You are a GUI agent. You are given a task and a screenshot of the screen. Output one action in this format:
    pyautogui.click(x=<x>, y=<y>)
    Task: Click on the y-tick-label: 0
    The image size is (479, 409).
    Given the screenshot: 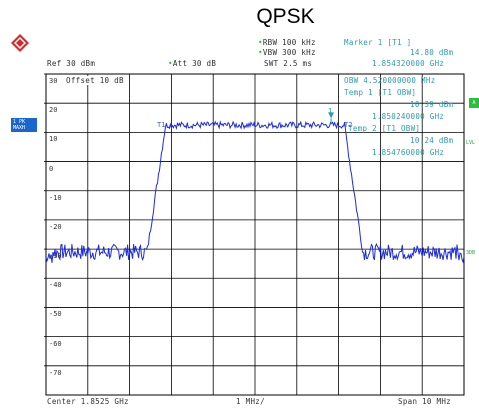 What is the action you would take?
    pyautogui.click(x=51, y=169)
    